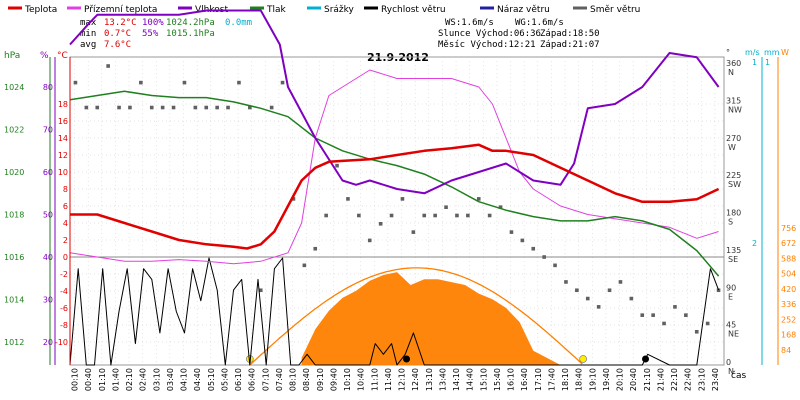 This screenshot has height=400, width=800. Describe the element at coordinates (279, 379) in the screenshot. I see `tick-time: 07:40` at that location.